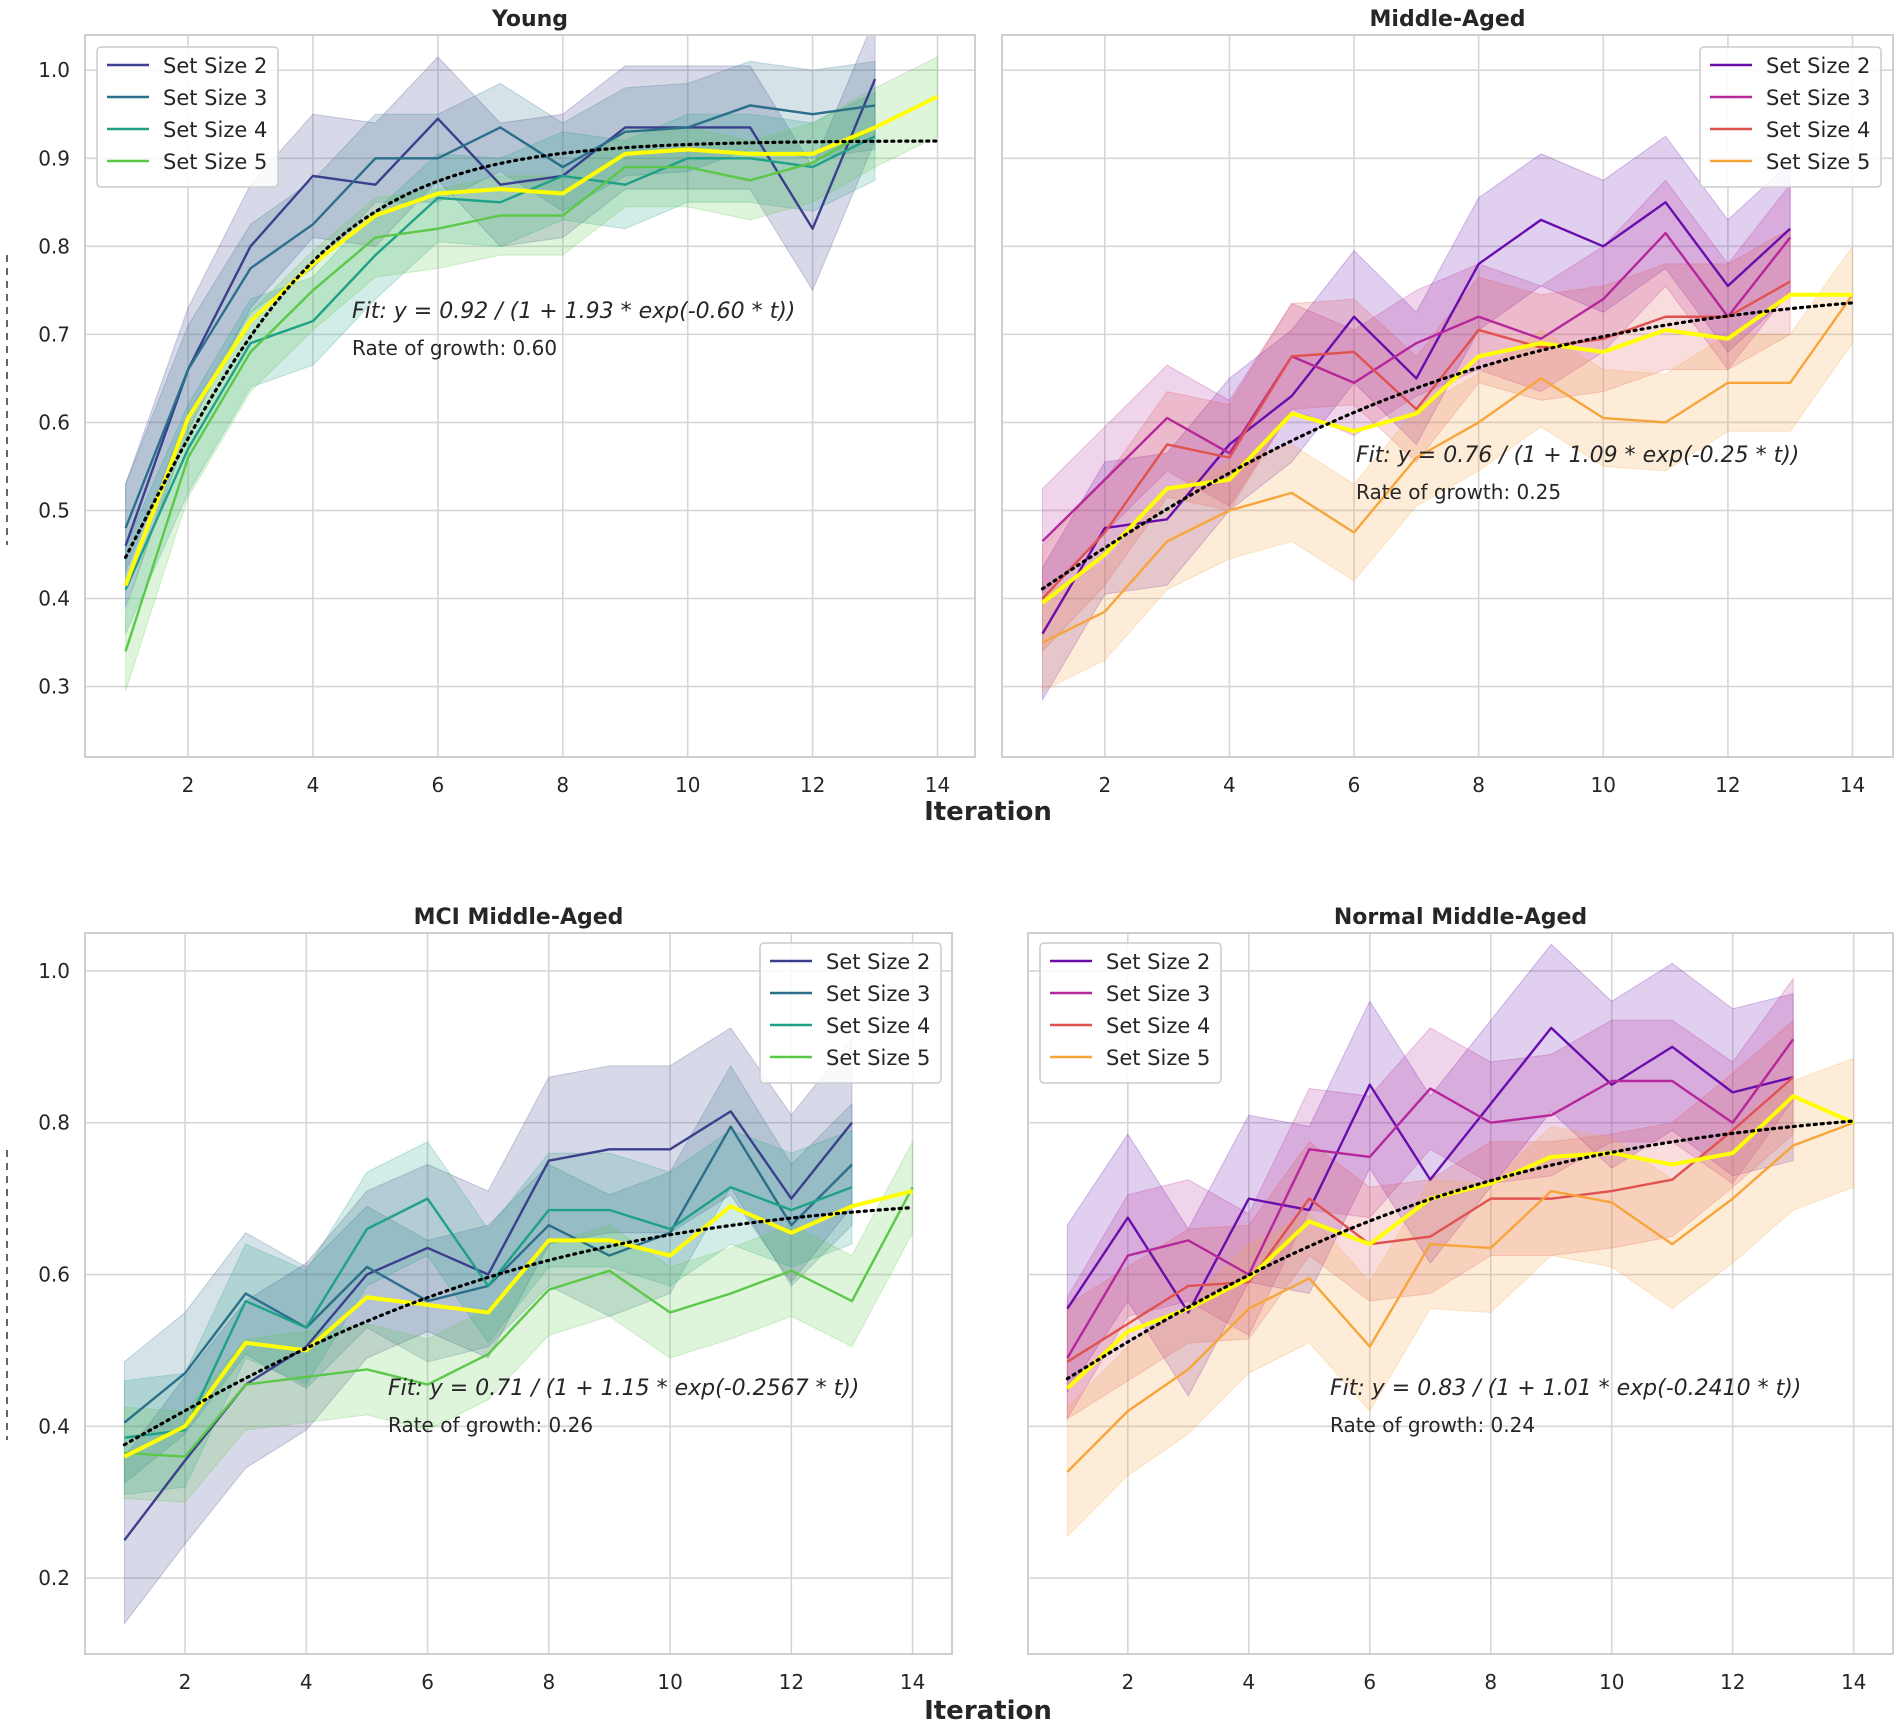 This screenshot has height=1724, width=1902. Describe the element at coordinates (54, 687) in the screenshot. I see `y-tick-label: 0.3` at that location.